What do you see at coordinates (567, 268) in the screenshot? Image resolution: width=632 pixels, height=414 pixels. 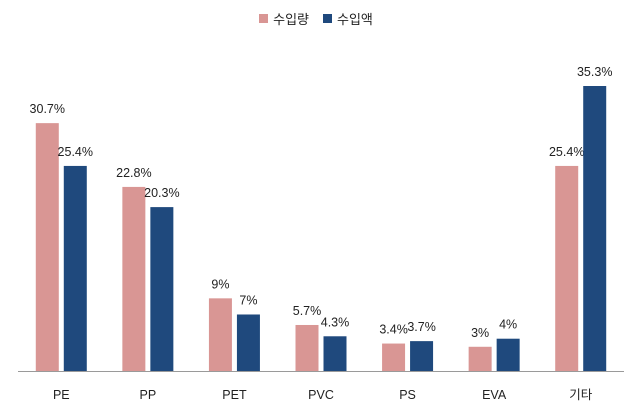 I see `bar-기타-series-1` at bounding box center [567, 268].